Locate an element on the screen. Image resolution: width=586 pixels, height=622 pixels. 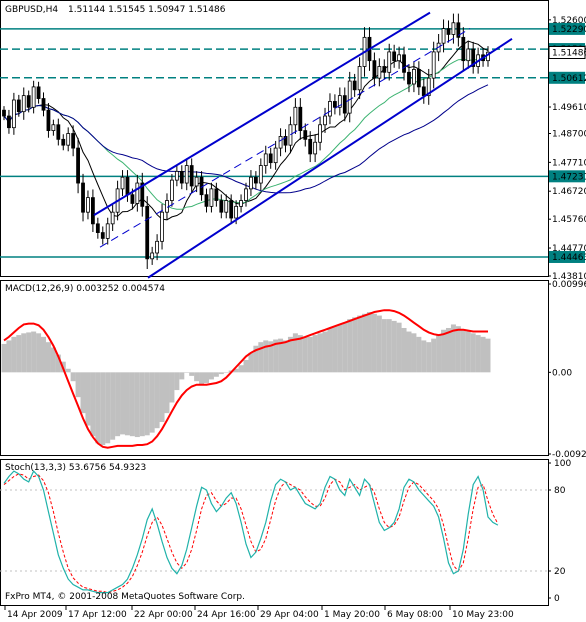
price-tick-label: 1.45760 is located at coordinates (569, 220).